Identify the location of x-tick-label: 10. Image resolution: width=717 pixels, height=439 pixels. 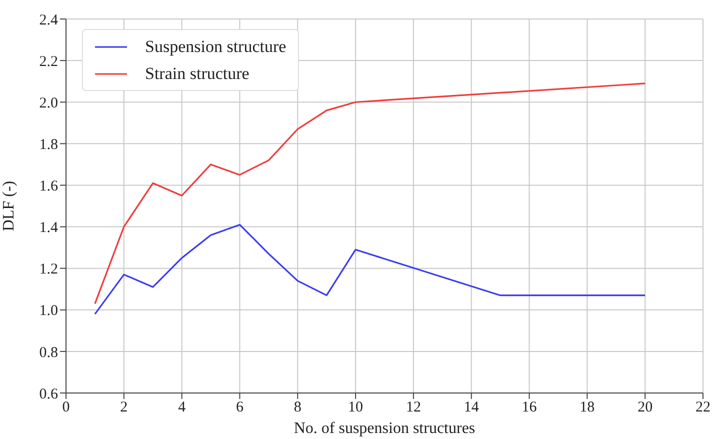
(356, 408).